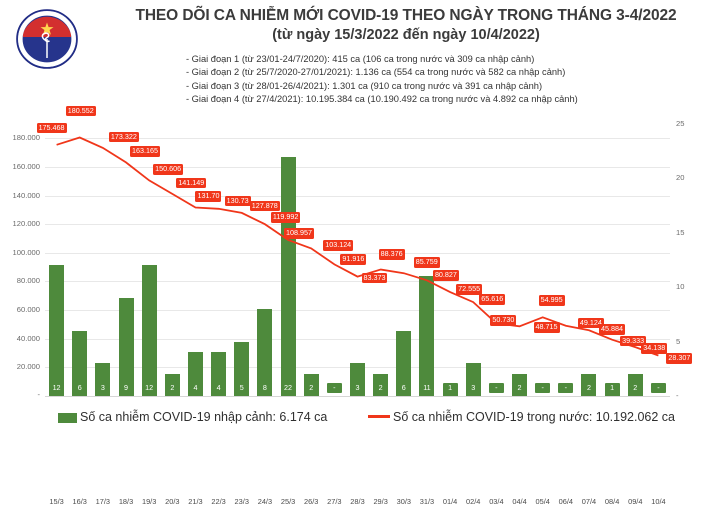  I want to click on x-axis-baseline, so click(357, 396).